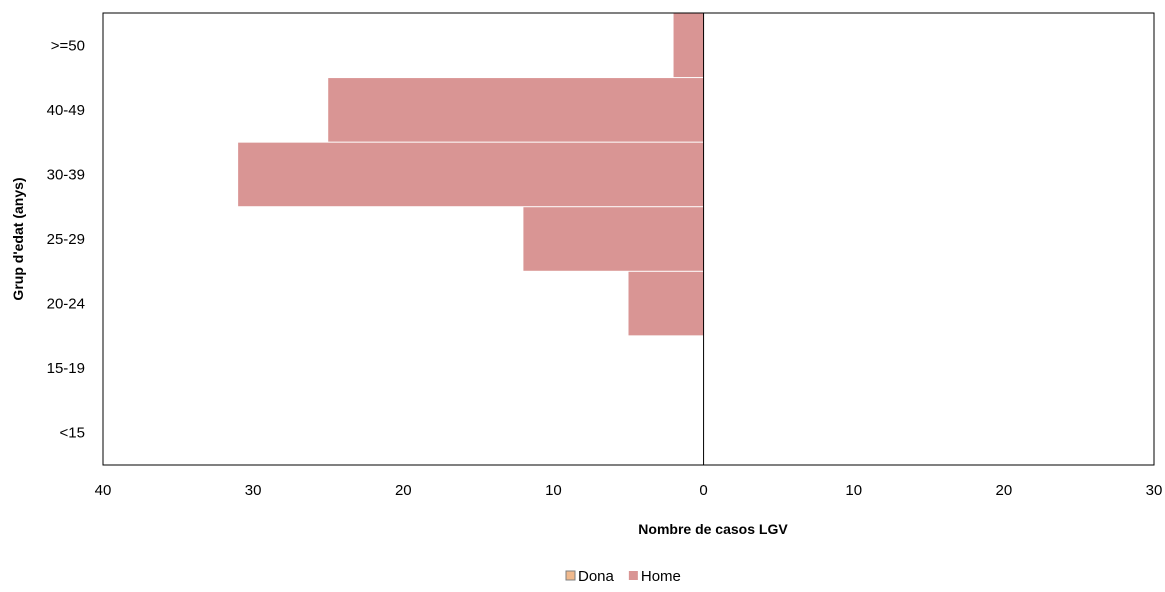  I want to click on legend-label-home: Home, so click(661, 576).